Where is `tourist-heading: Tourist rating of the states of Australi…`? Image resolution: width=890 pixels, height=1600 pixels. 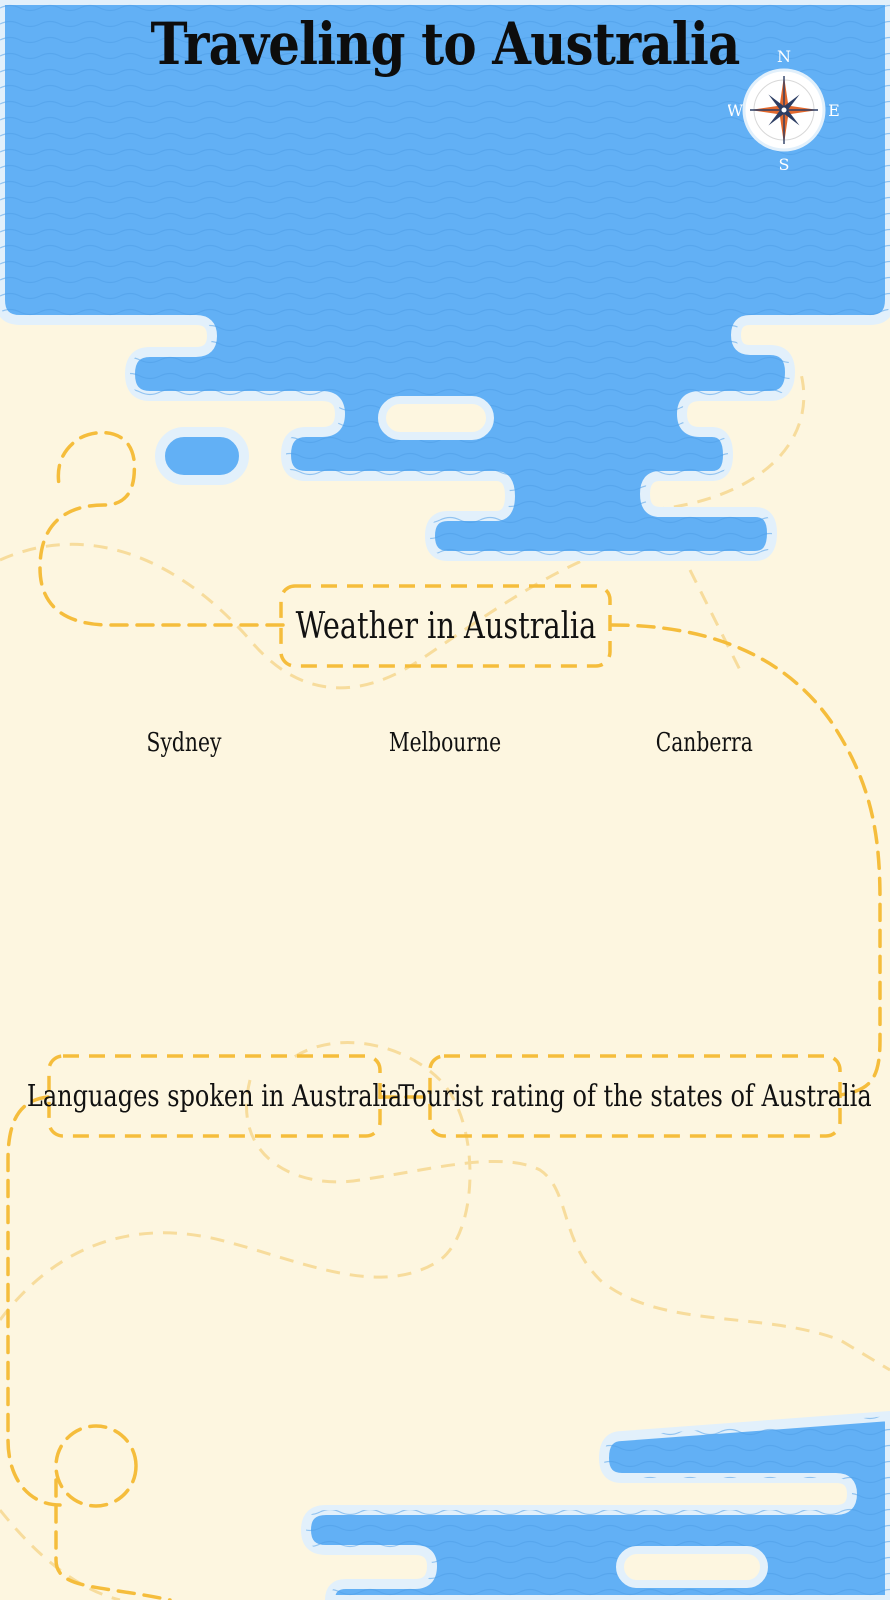
tourist-heading: Tourist rating of the states of Australi… is located at coordinates (634, 1096).